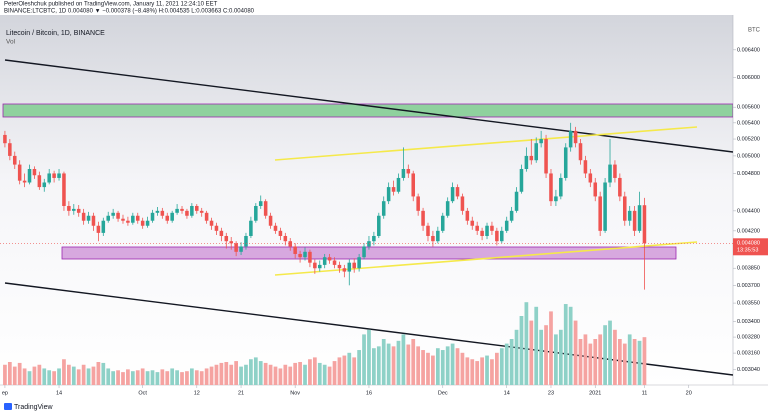 Image resolution: width=768 pixels, height=417 pixels. What do you see at coordinates (443, 393) in the screenshot?
I see `x-tick-label: Dec` at bounding box center [443, 393].